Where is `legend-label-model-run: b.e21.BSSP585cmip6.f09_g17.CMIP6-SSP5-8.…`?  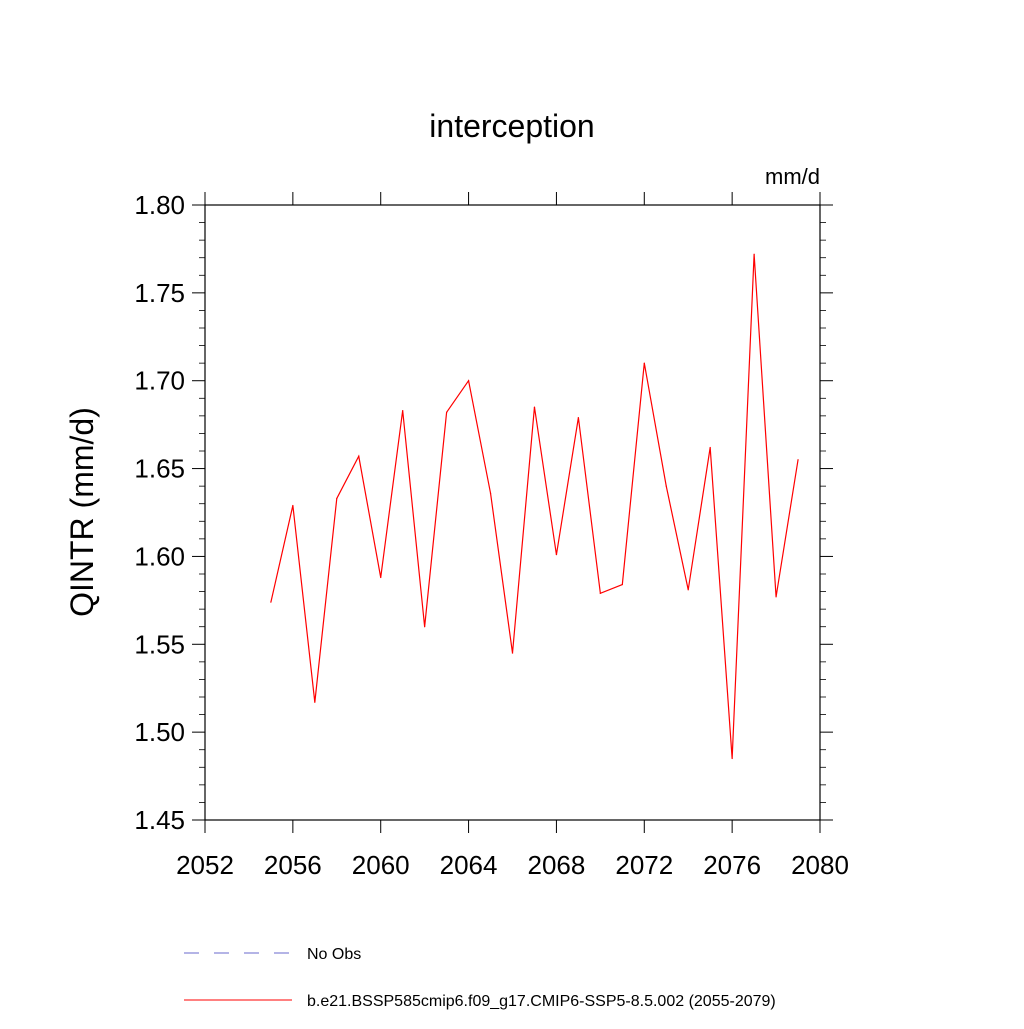
legend-label-model-run: b.e21.BSSP585cmip6.f09_g17.CMIP6-SSP5-8.… is located at coordinates (541, 1001).